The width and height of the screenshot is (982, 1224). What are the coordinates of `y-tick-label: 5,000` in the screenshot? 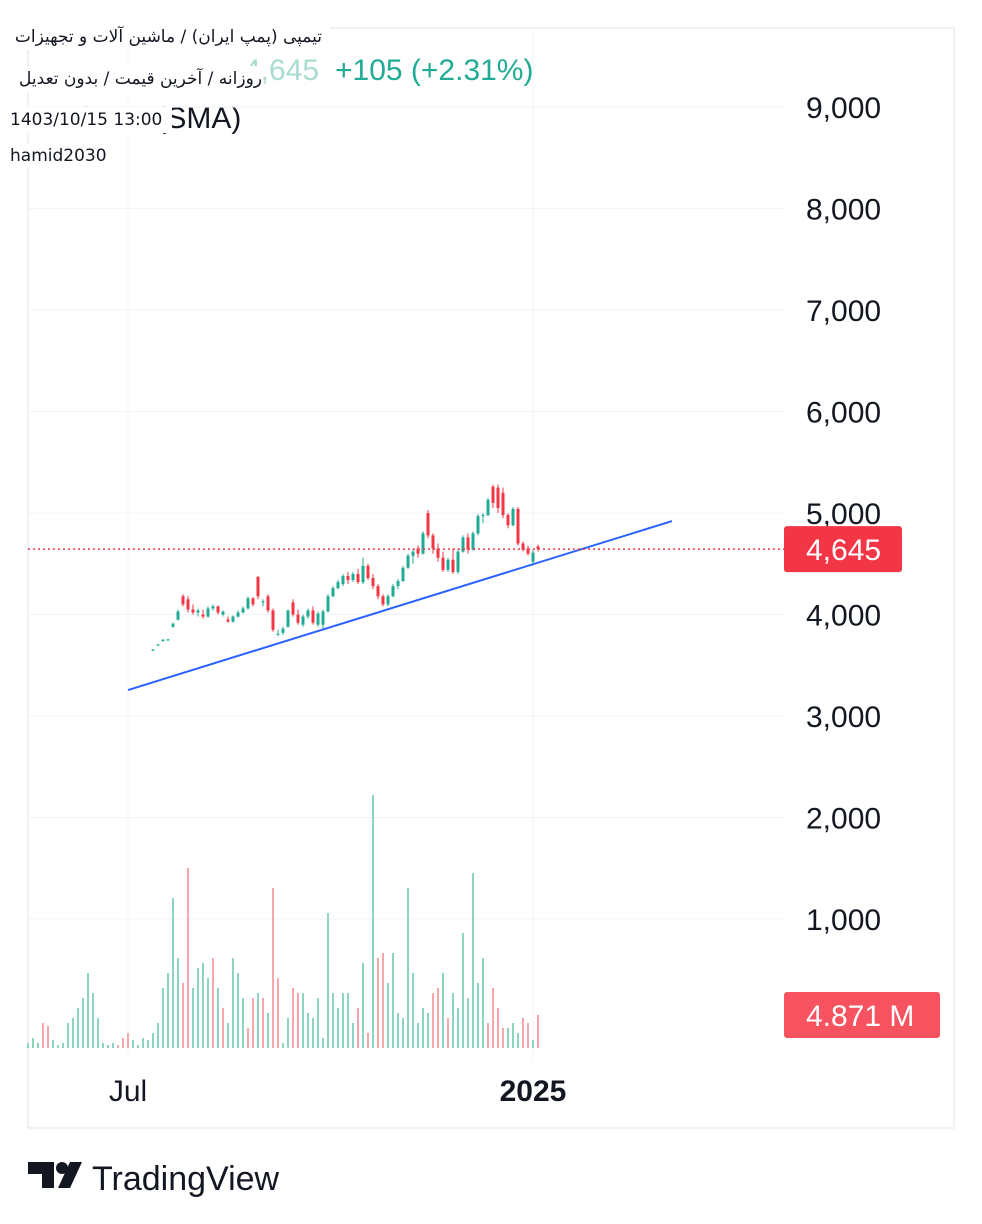 It's located at (843, 514).